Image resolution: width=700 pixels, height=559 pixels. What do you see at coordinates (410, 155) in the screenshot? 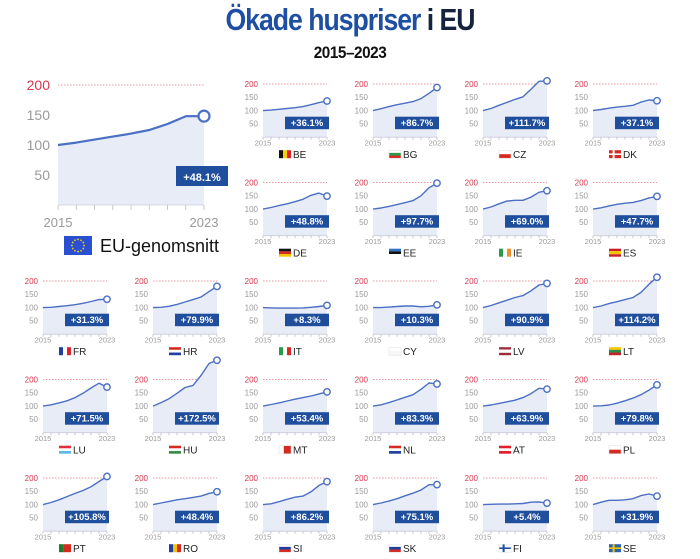
I see `country-label: BG` at bounding box center [410, 155].